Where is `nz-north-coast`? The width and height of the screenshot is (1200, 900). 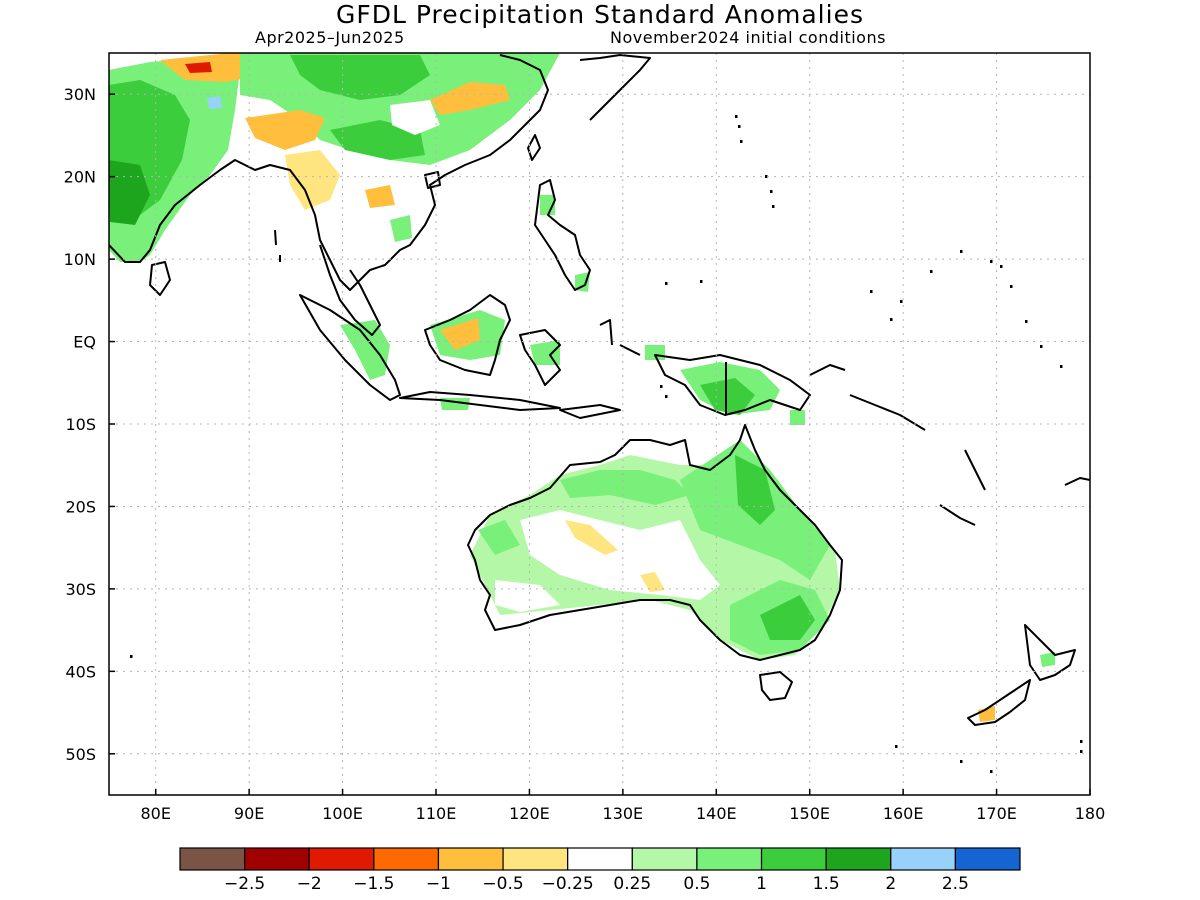
nz-north-coast is located at coordinates (1050, 652).